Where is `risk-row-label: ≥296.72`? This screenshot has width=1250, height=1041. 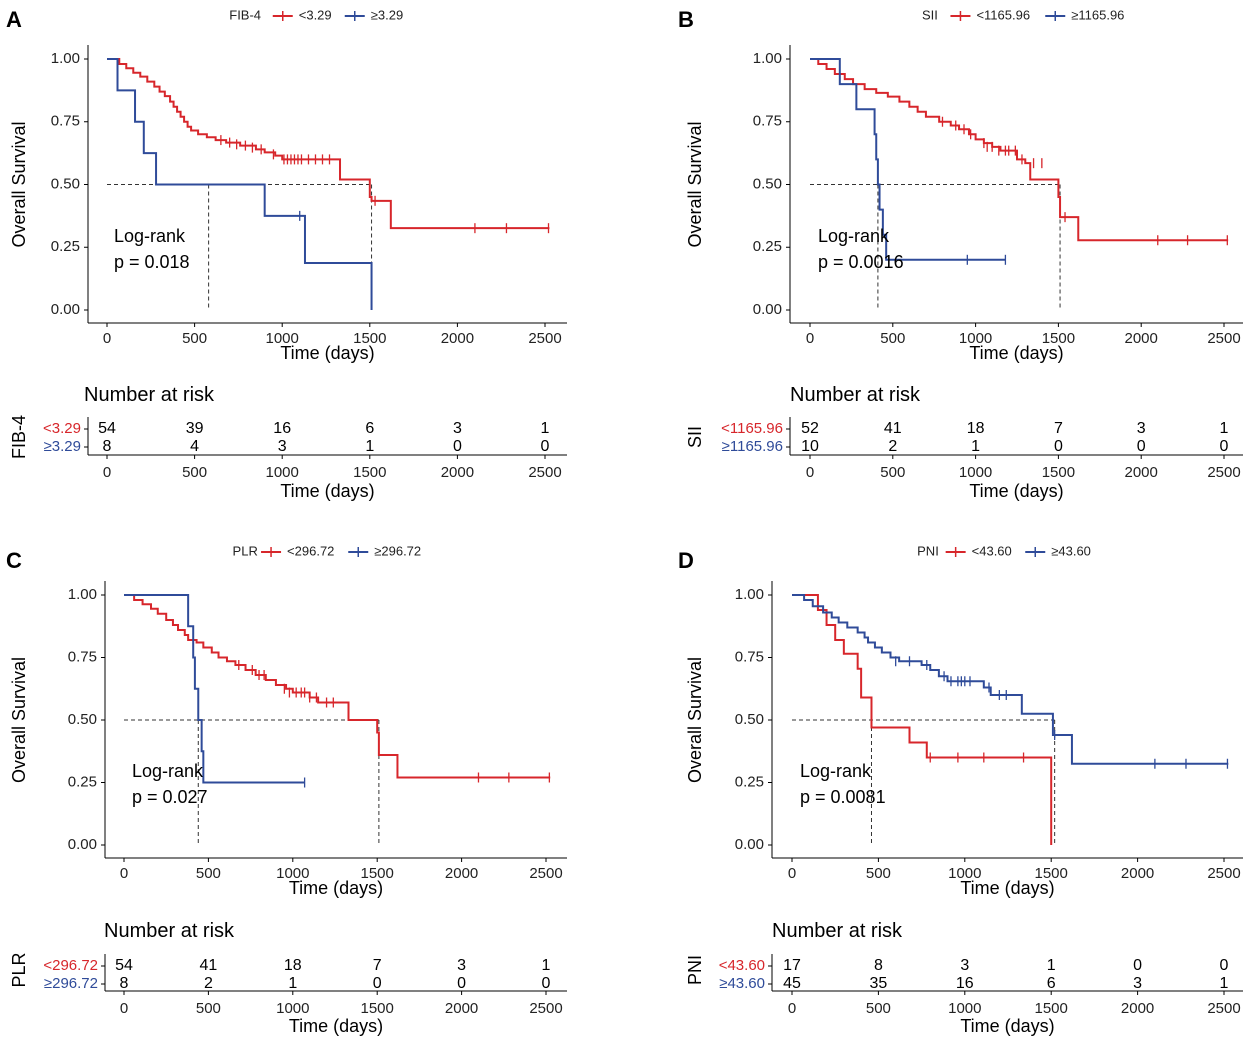
risk-row-label: ≥296.72 is located at coordinates (71, 983).